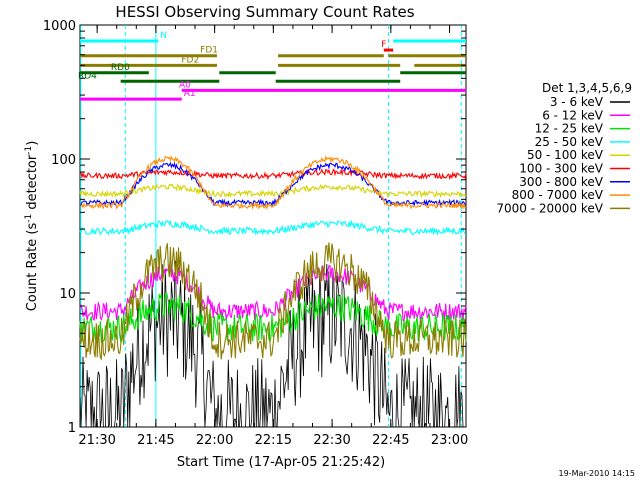 This screenshot has width=640, height=484. I want to click on y-axis-label: Count Rate (s-1 detector-1), so click(32, 226).